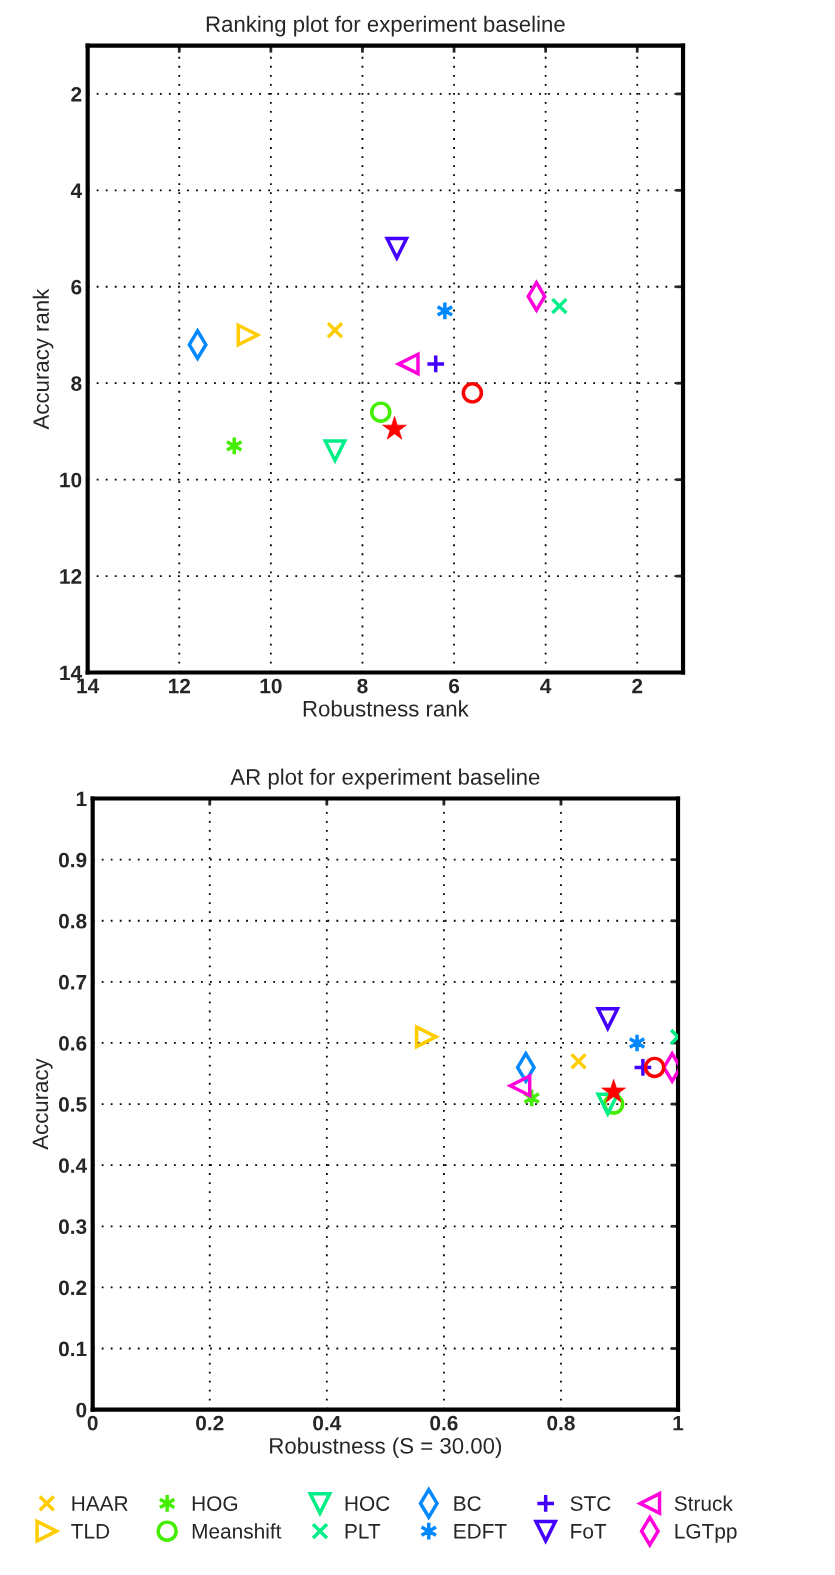  Describe the element at coordinates (72, 860) in the screenshot. I see `y-tick-label: 0.9` at that location.